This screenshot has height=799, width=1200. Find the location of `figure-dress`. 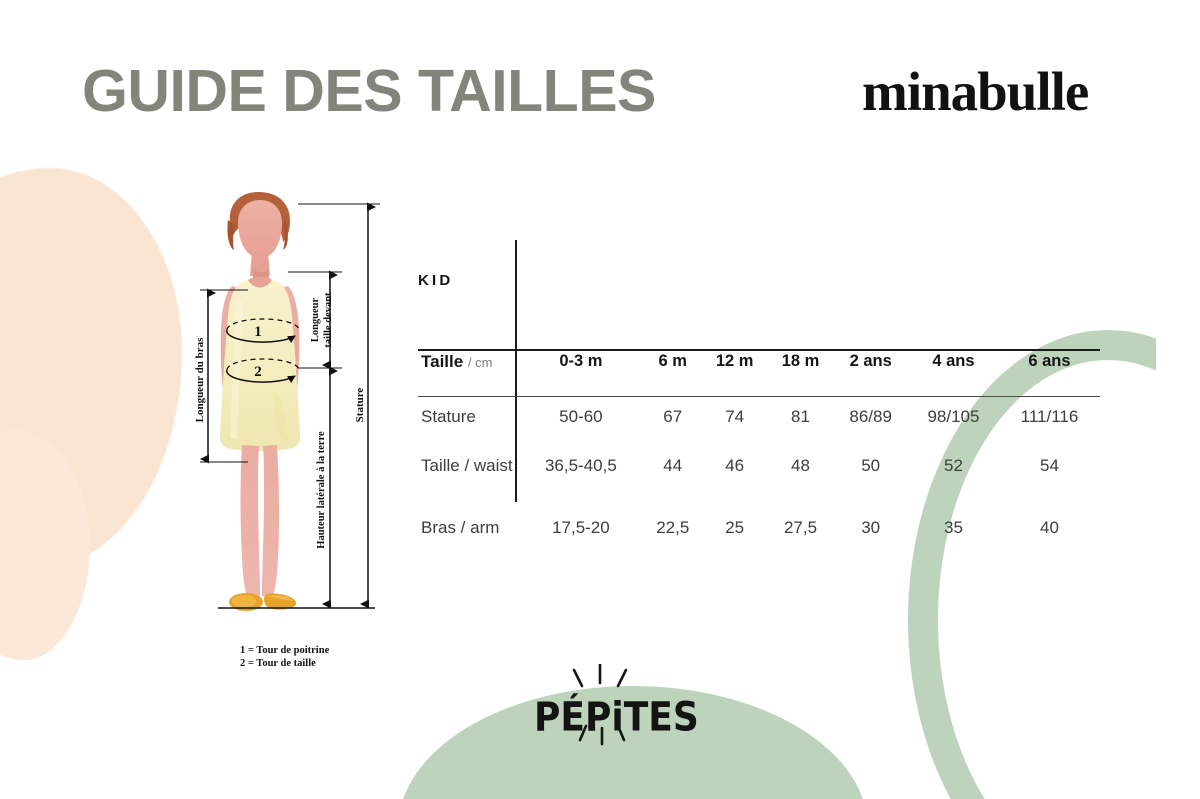

figure-dress is located at coordinates (260, 364).